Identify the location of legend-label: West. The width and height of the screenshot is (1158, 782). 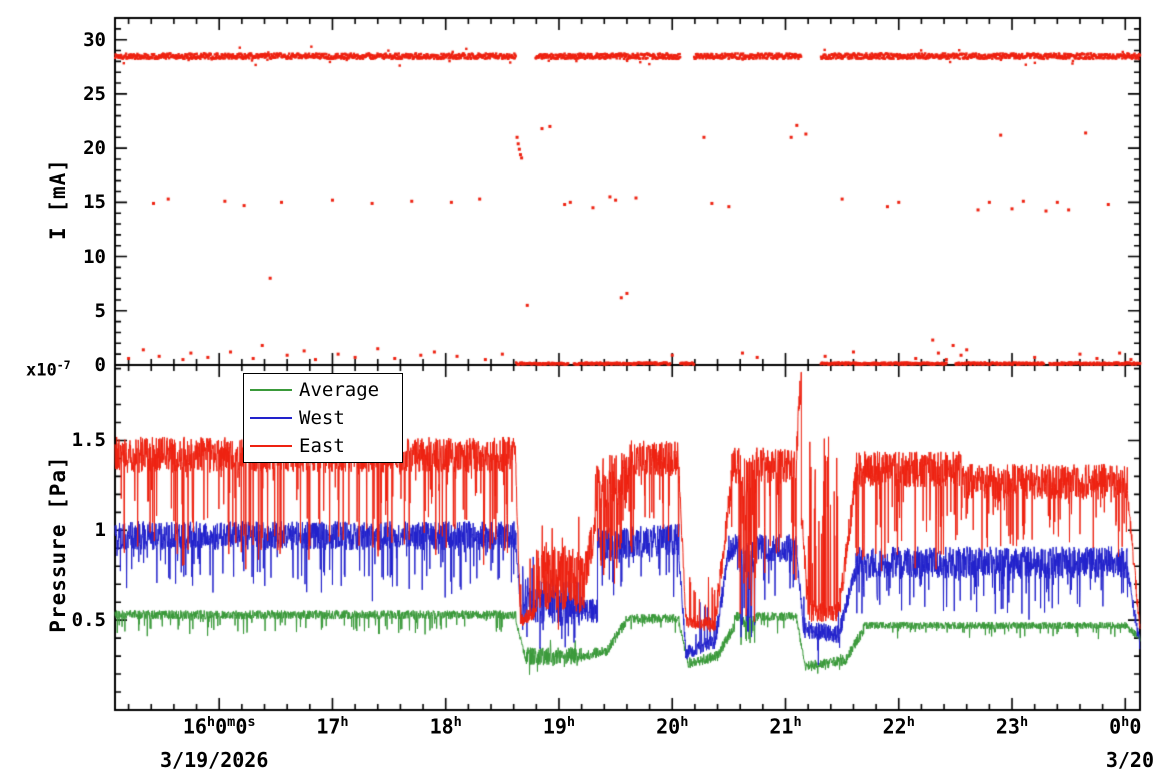
(322, 418).